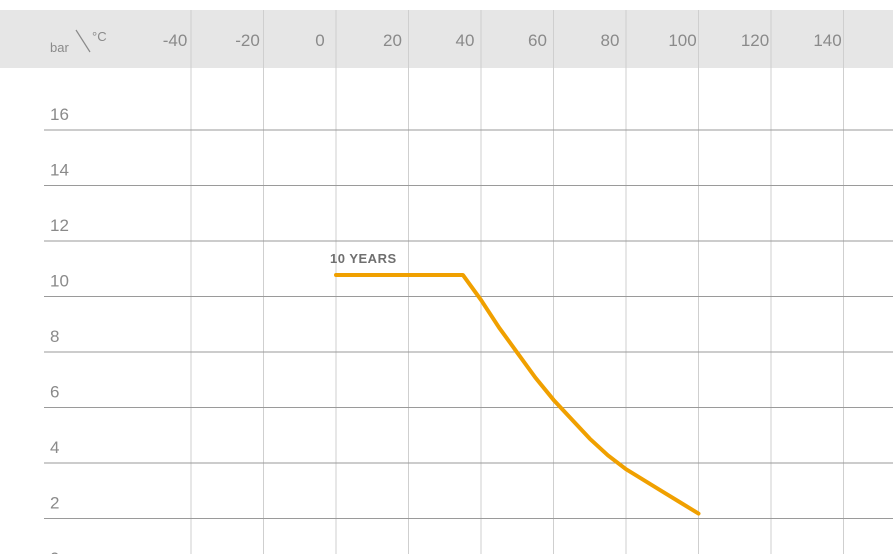 Image resolution: width=893 pixels, height=554 pixels. I want to click on header-band, so click(446, 39).